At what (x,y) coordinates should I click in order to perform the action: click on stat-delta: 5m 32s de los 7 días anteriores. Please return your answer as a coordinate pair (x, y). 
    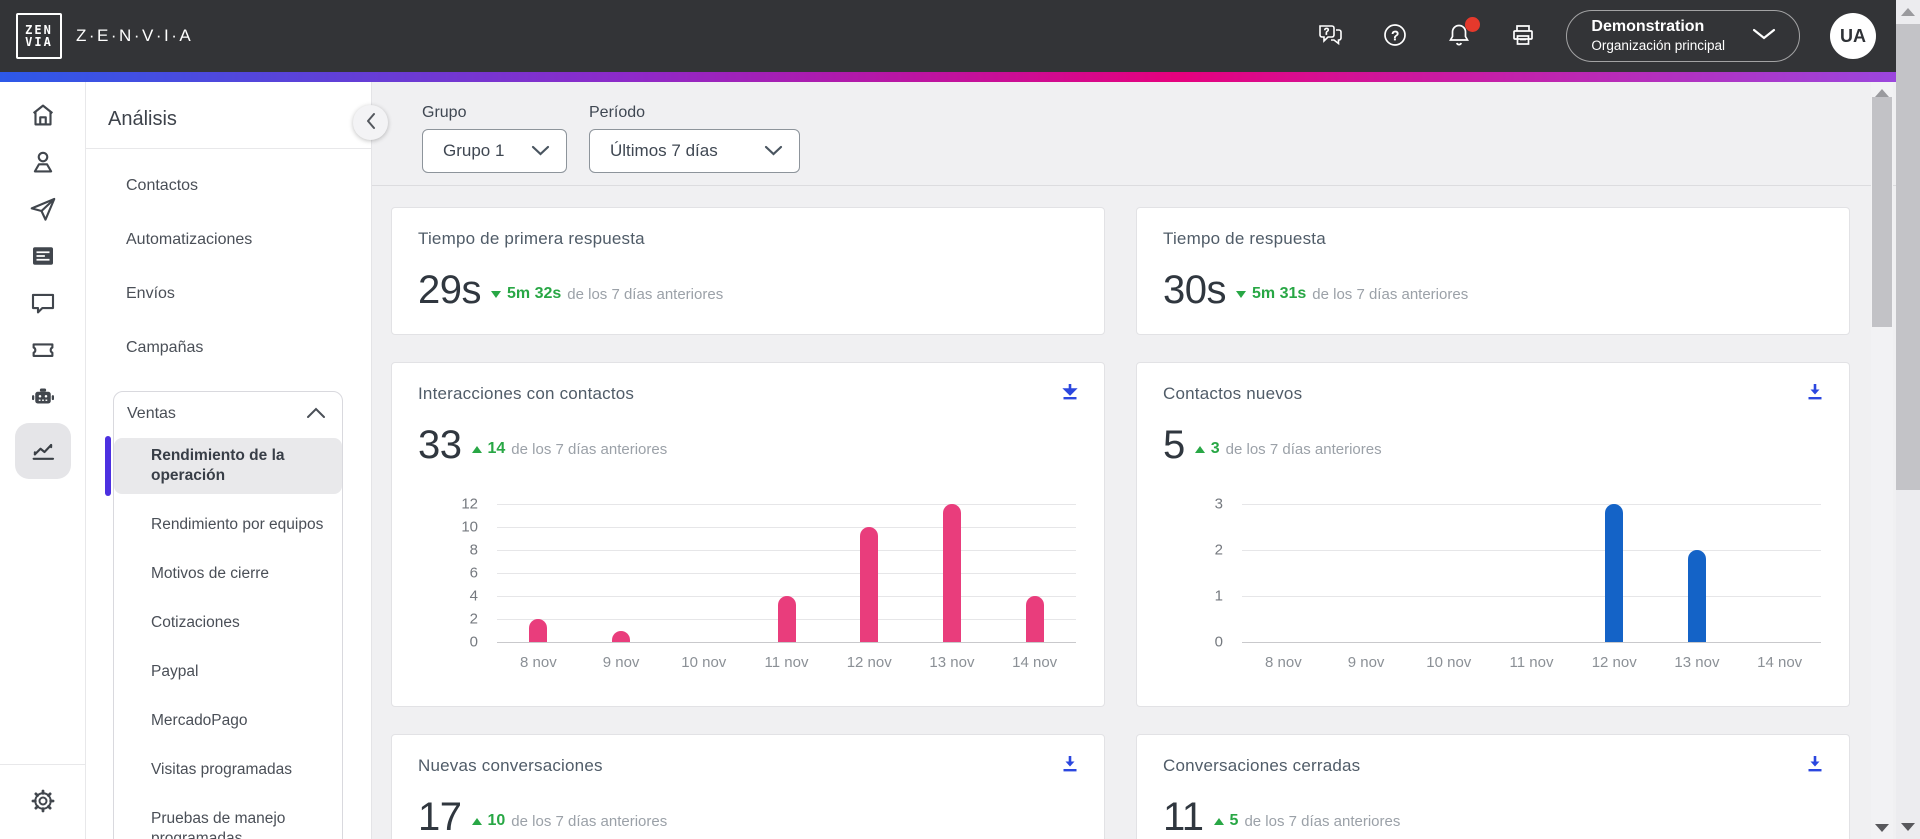
    Looking at the image, I should click on (607, 294).